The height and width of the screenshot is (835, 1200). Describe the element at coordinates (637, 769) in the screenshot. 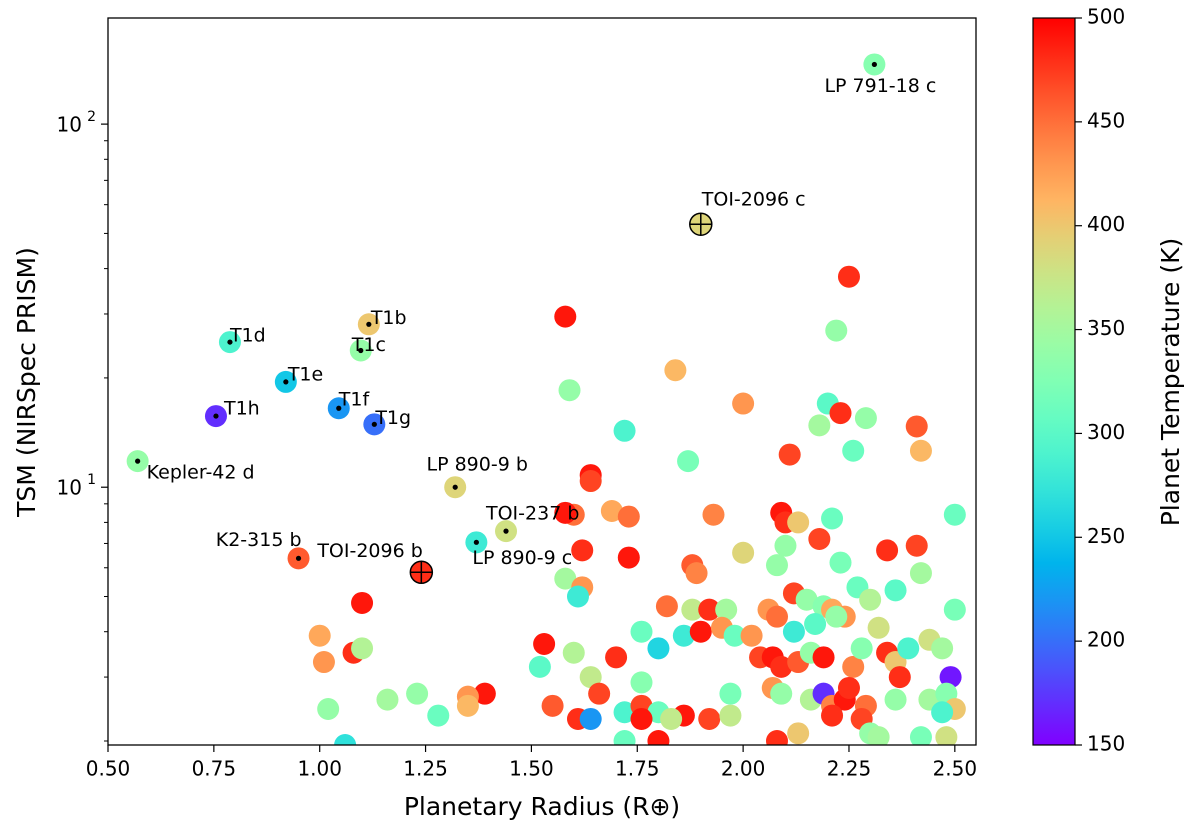

I see `x-tick-label: 1.75` at that location.